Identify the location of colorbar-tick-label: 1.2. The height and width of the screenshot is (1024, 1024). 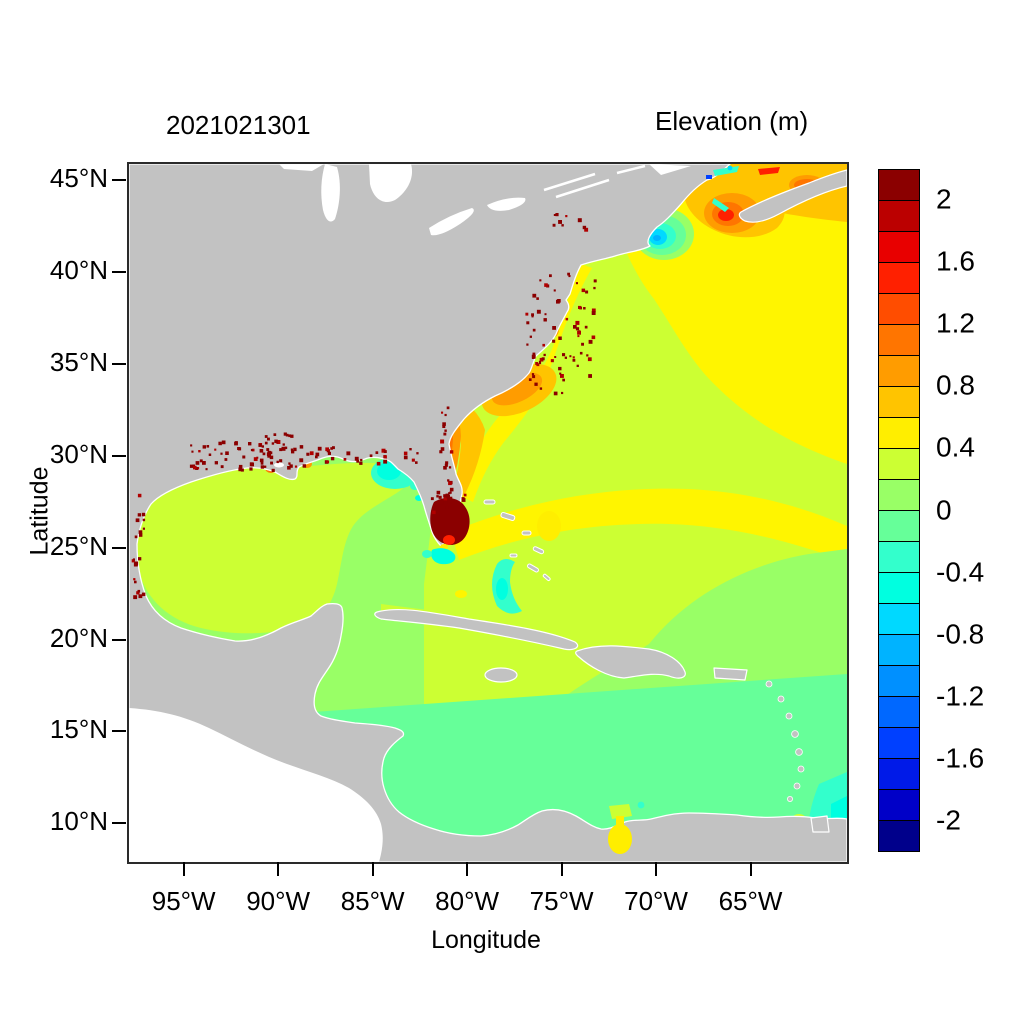
(955, 323).